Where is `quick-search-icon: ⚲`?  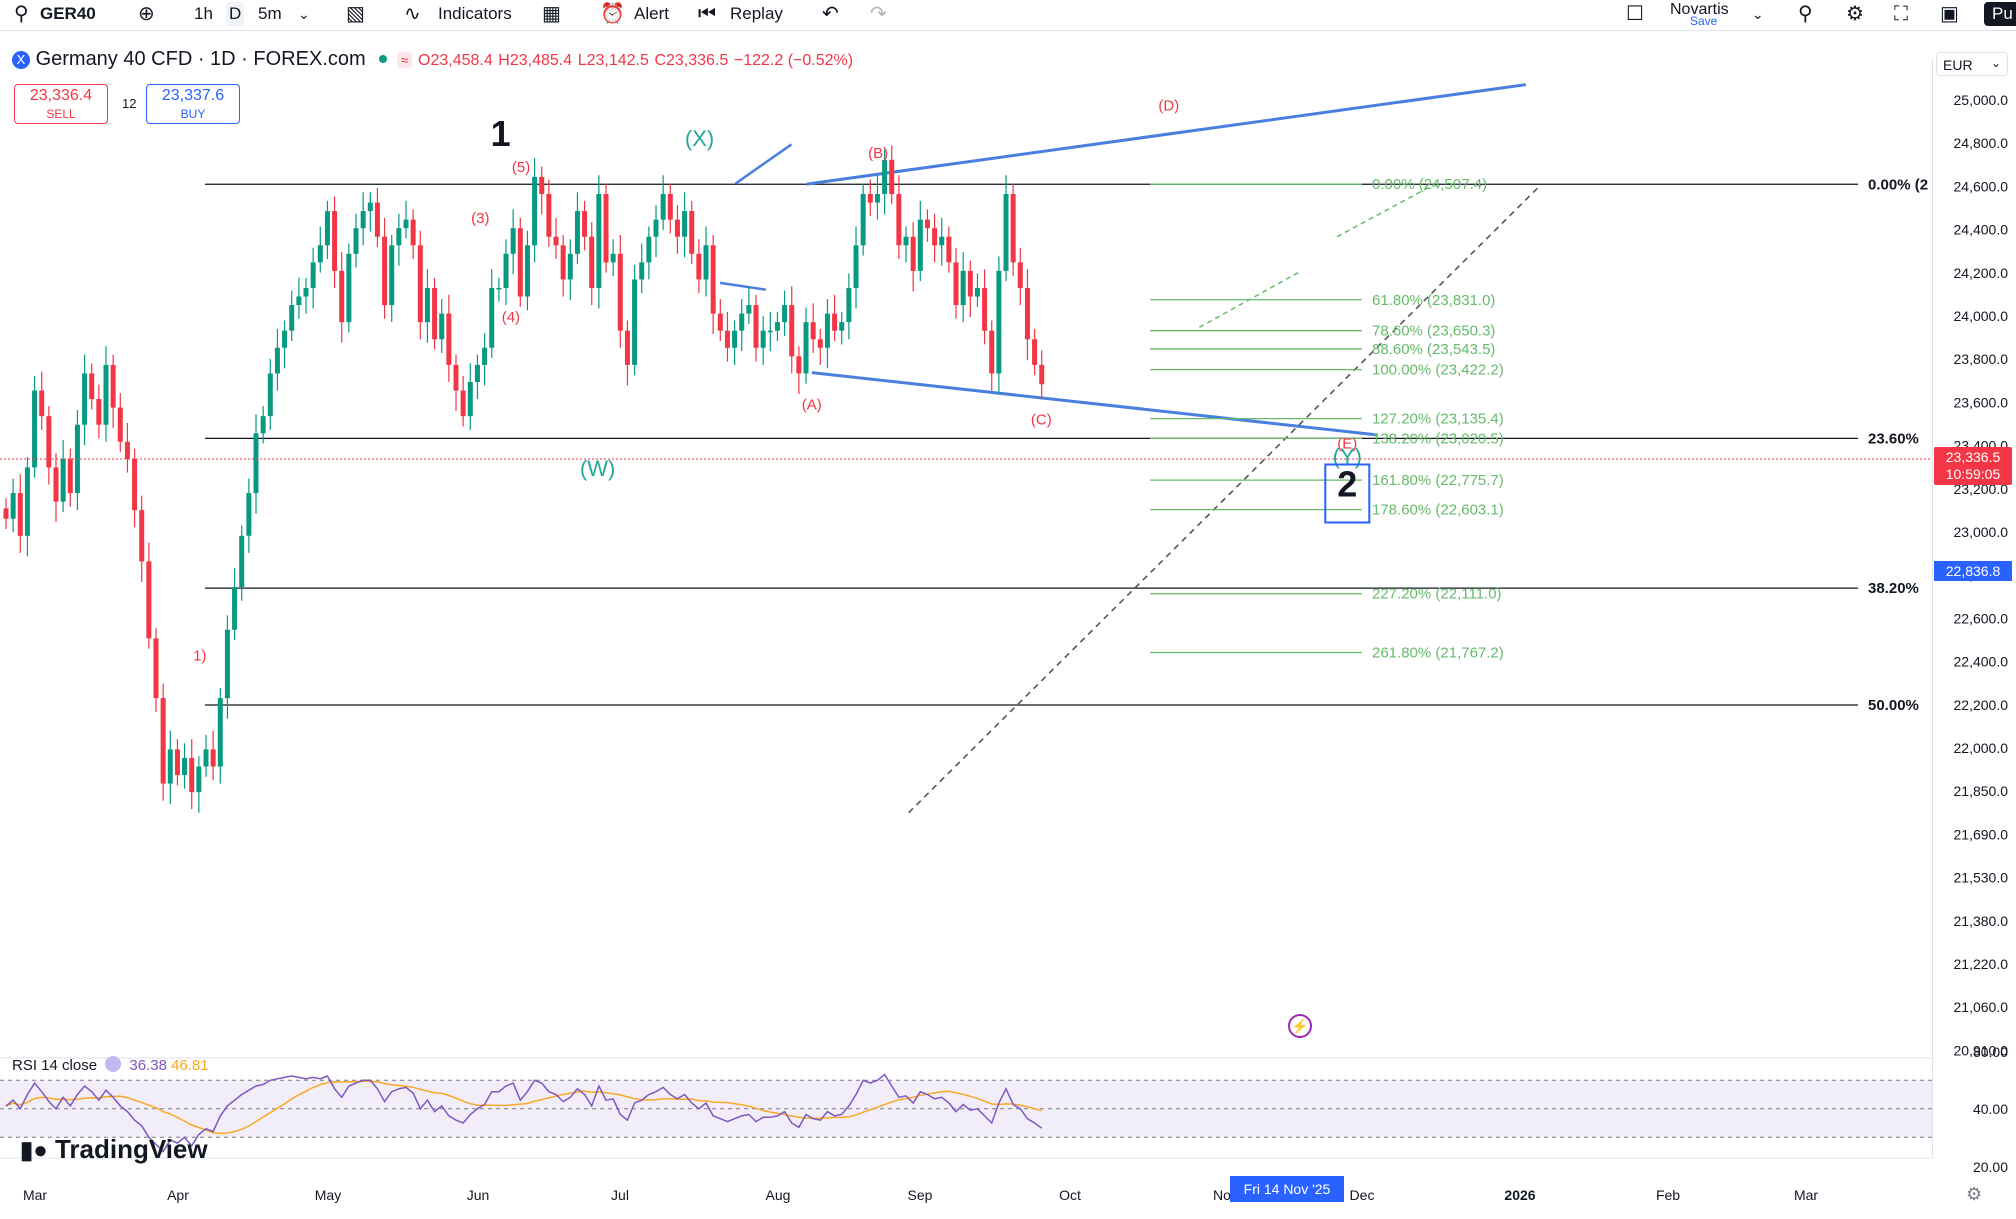
quick-search-icon: ⚲ is located at coordinates (1805, 14).